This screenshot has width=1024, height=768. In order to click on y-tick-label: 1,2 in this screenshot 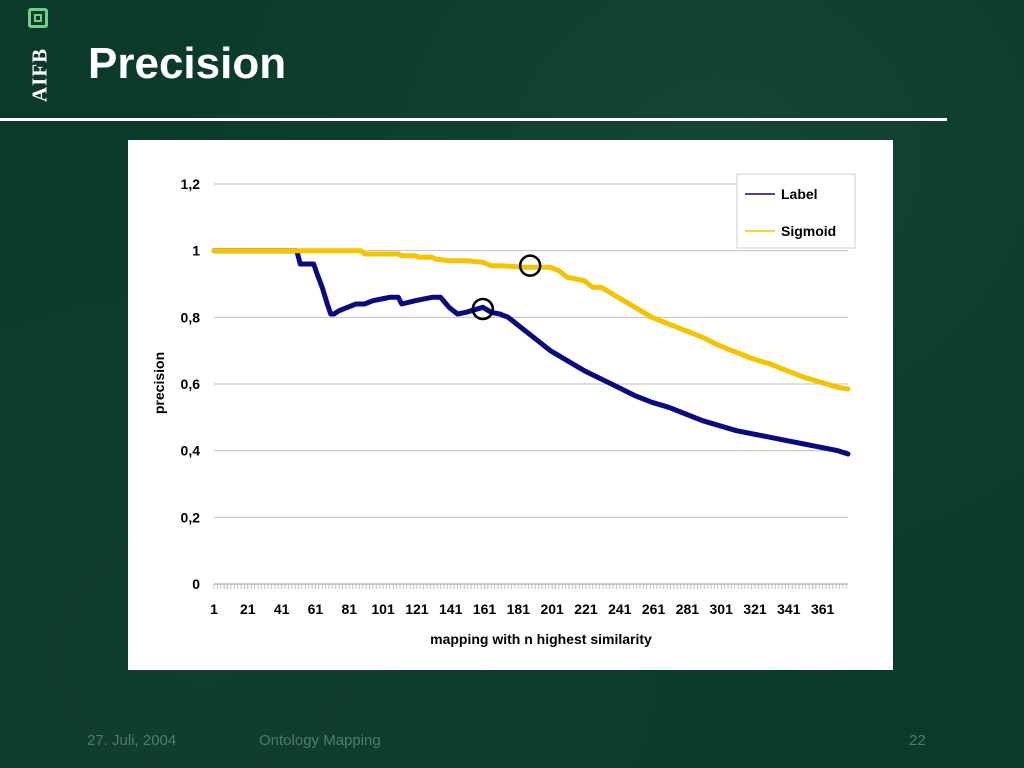, I will do `click(191, 184)`.